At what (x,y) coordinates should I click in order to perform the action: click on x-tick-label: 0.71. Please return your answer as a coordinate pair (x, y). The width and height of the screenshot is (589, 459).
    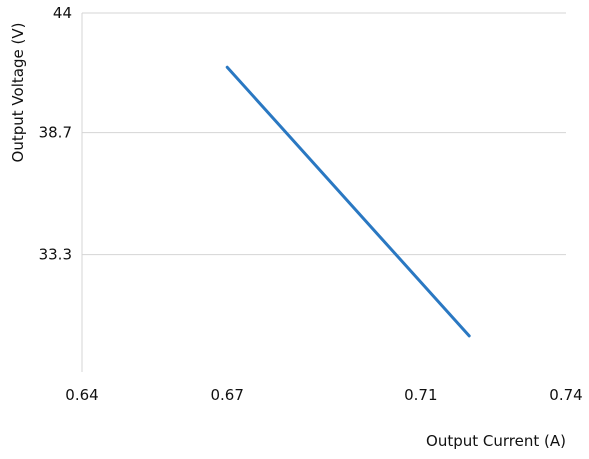
    Looking at the image, I should click on (420, 395).